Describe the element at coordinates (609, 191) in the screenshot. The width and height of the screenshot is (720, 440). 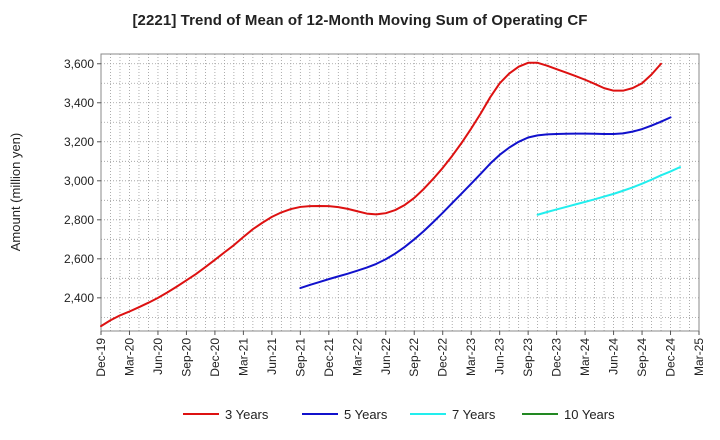
I see `series-line-7-years` at that location.